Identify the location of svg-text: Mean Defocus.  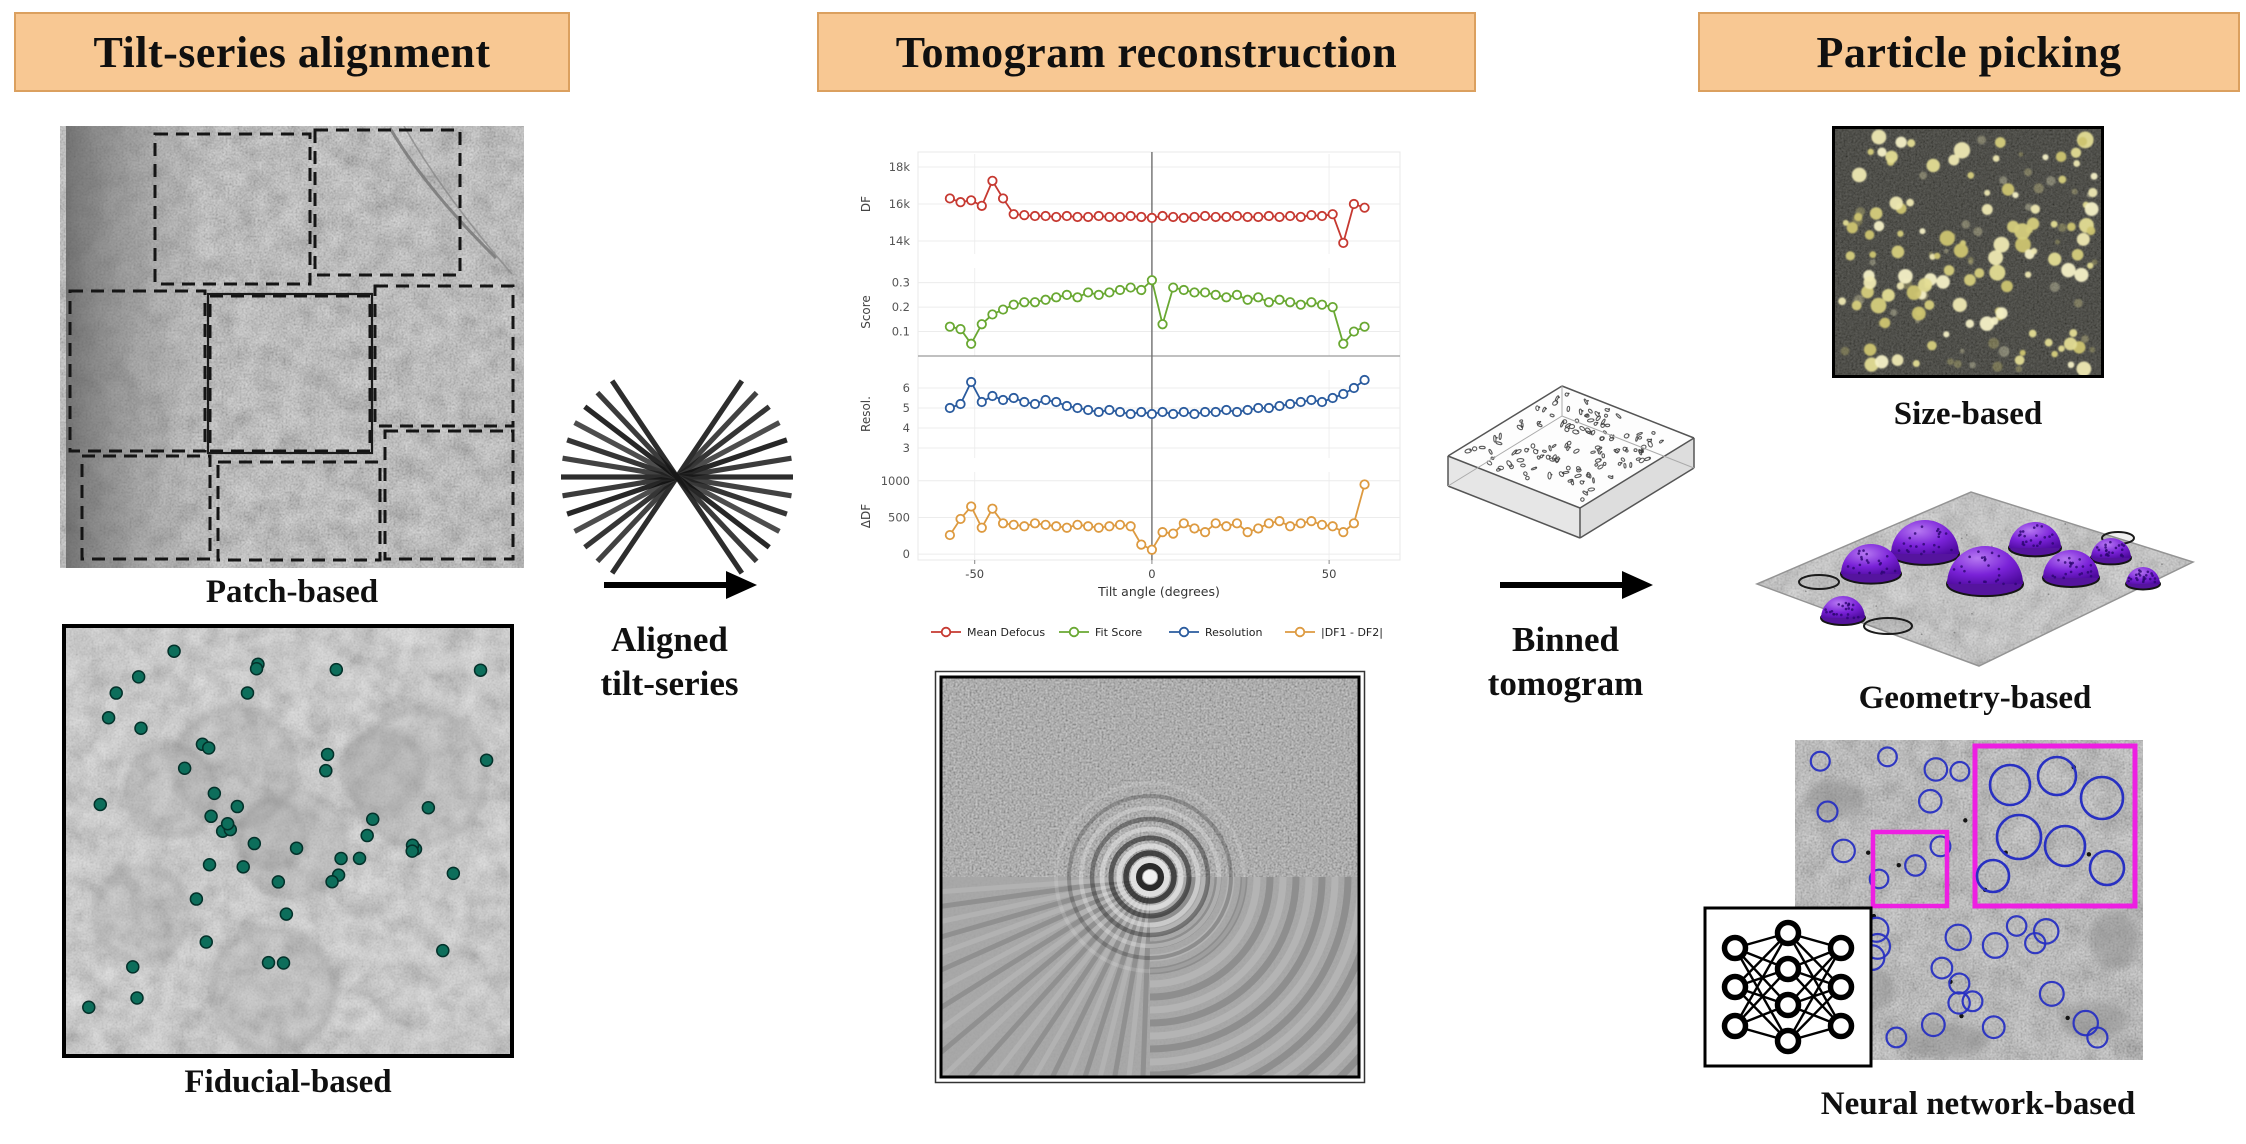
(1006, 632).